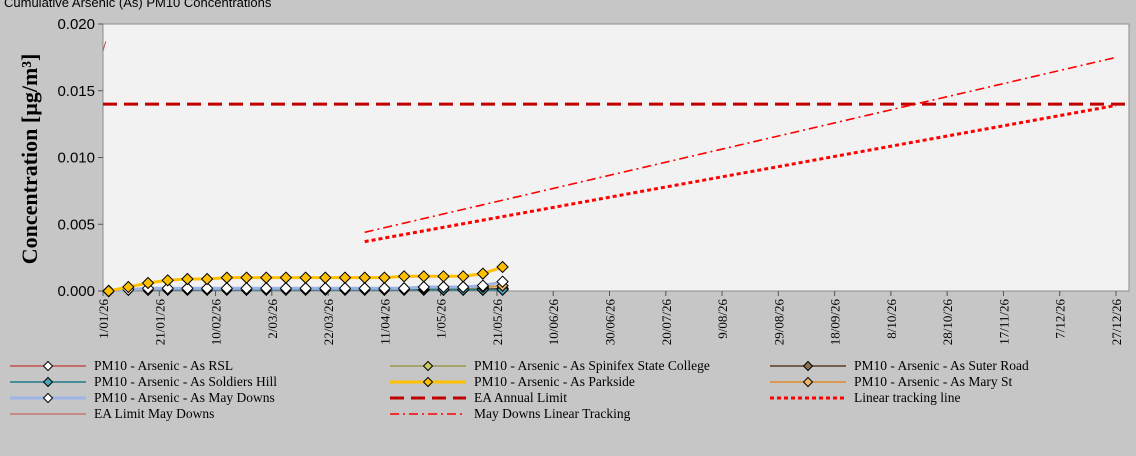 The height and width of the screenshot is (456, 1136). I want to click on x-tick-label: 10/02/26, so click(216, 322).